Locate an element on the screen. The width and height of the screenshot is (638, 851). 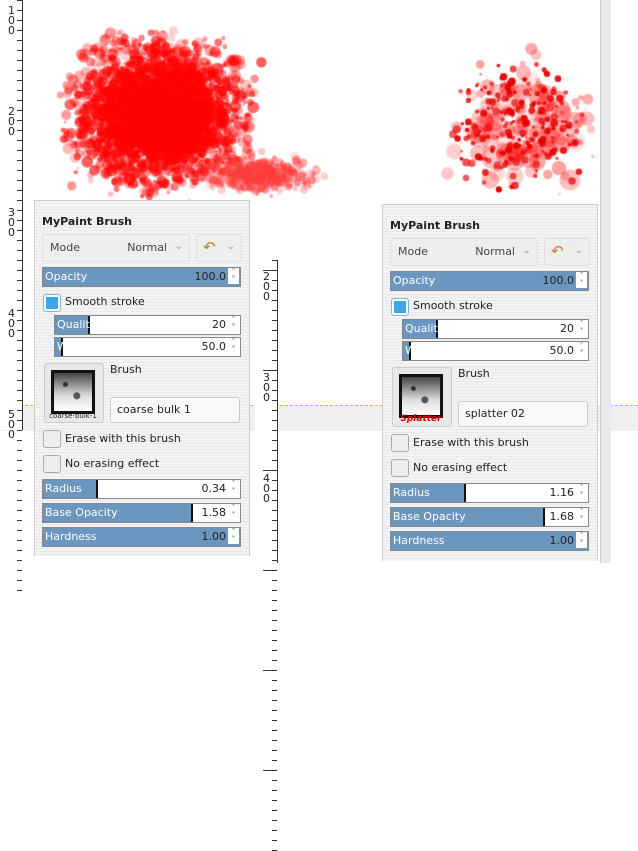
vertical-ruler-middle: 200 300 400 is located at coordinates (266, 555).